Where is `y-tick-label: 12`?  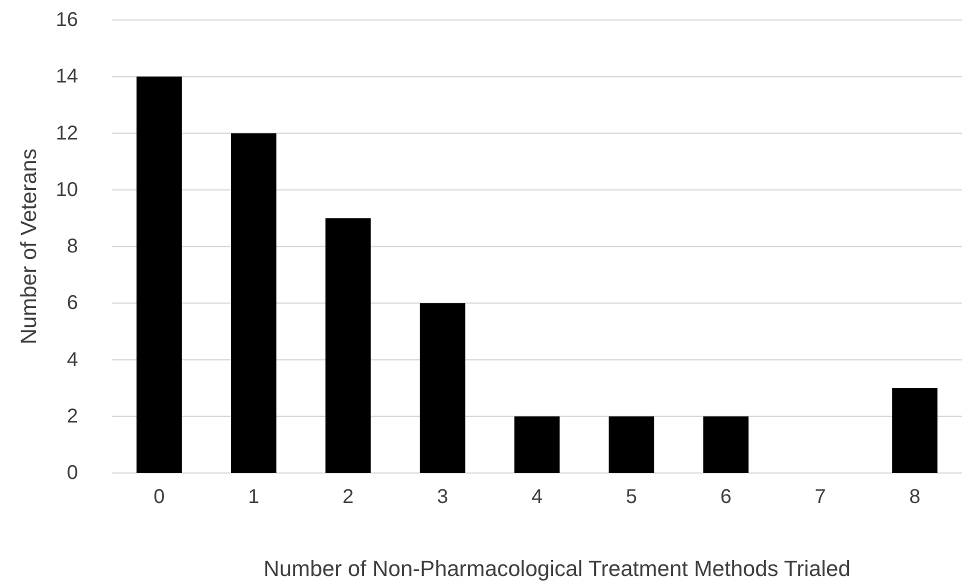
y-tick-label: 12 is located at coordinates (67, 133).